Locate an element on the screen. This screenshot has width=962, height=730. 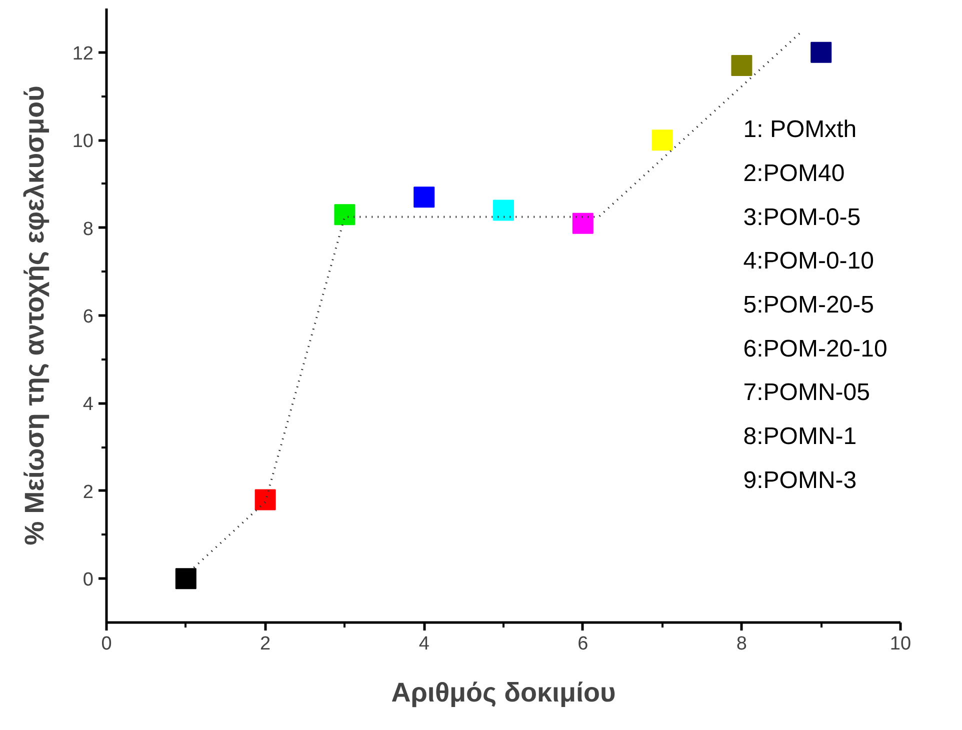
x-tick-label: 2 is located at coordinates (265, 644).